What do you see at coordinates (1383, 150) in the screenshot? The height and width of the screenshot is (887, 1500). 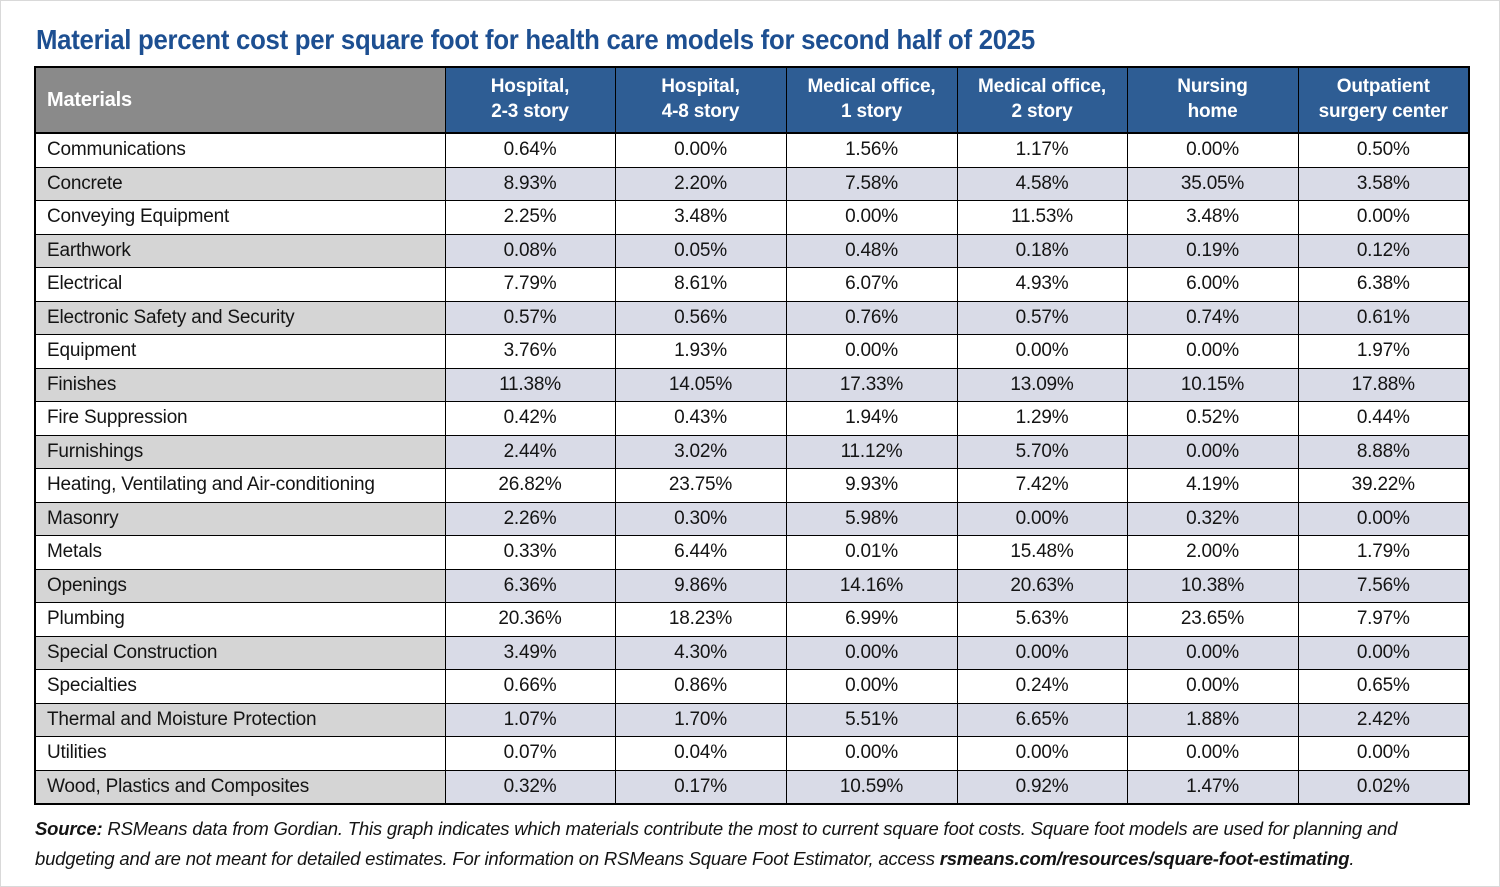 I see `value-cell: 0.50%` at bounding box center [1383, 150].